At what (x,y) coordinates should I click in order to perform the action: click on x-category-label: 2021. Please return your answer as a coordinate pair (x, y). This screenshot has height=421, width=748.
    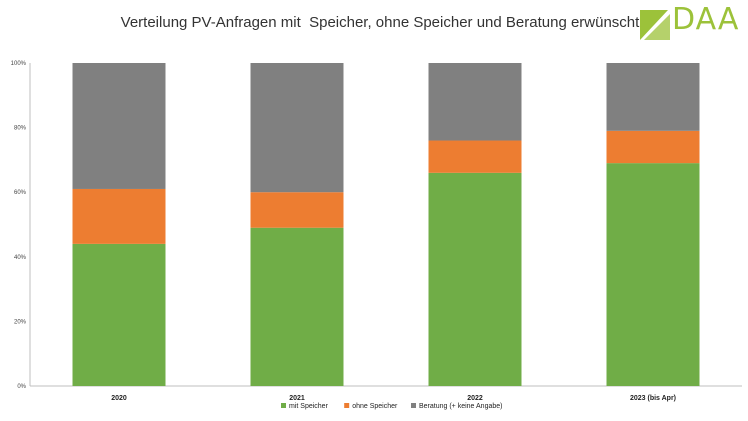
    Looking at the image, I should click on (297, 398).